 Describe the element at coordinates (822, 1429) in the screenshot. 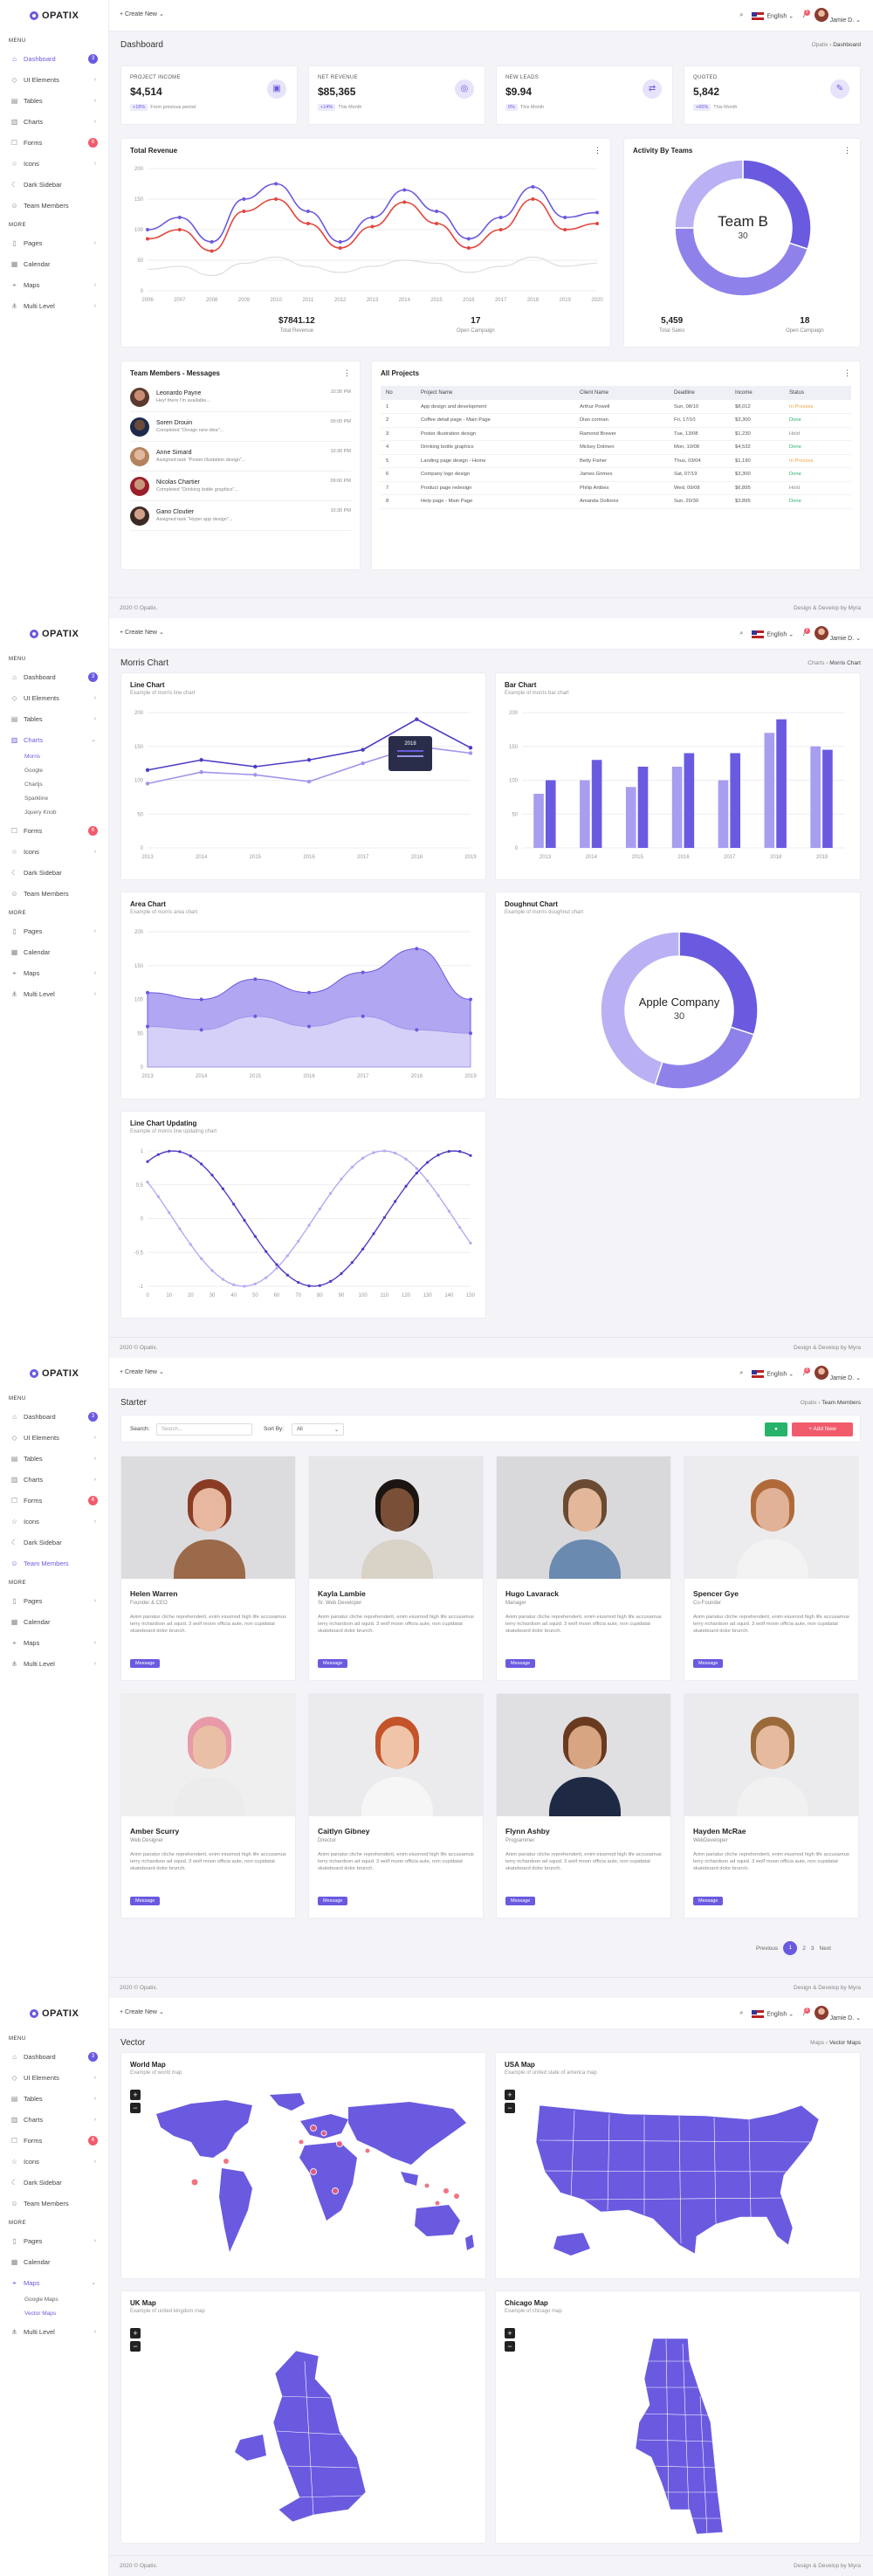

I see `add-new-button: + Add New` at that location.